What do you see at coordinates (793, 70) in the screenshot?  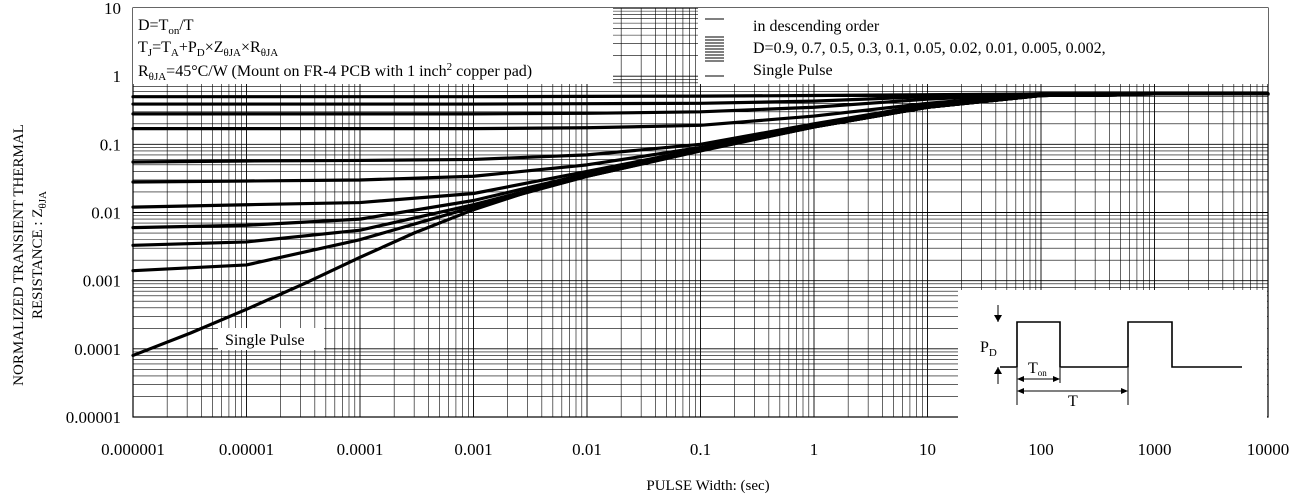 I see `legend-line3: Single Pulse` at bounding box center [793, 70].